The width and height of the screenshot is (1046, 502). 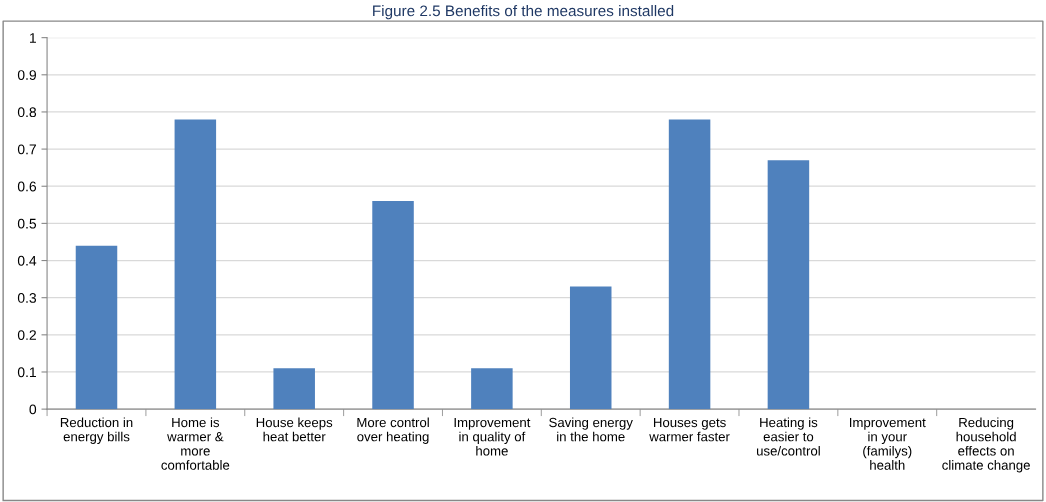 I want to click on y-tick-label: 0.3, so click(x=27, y=298).